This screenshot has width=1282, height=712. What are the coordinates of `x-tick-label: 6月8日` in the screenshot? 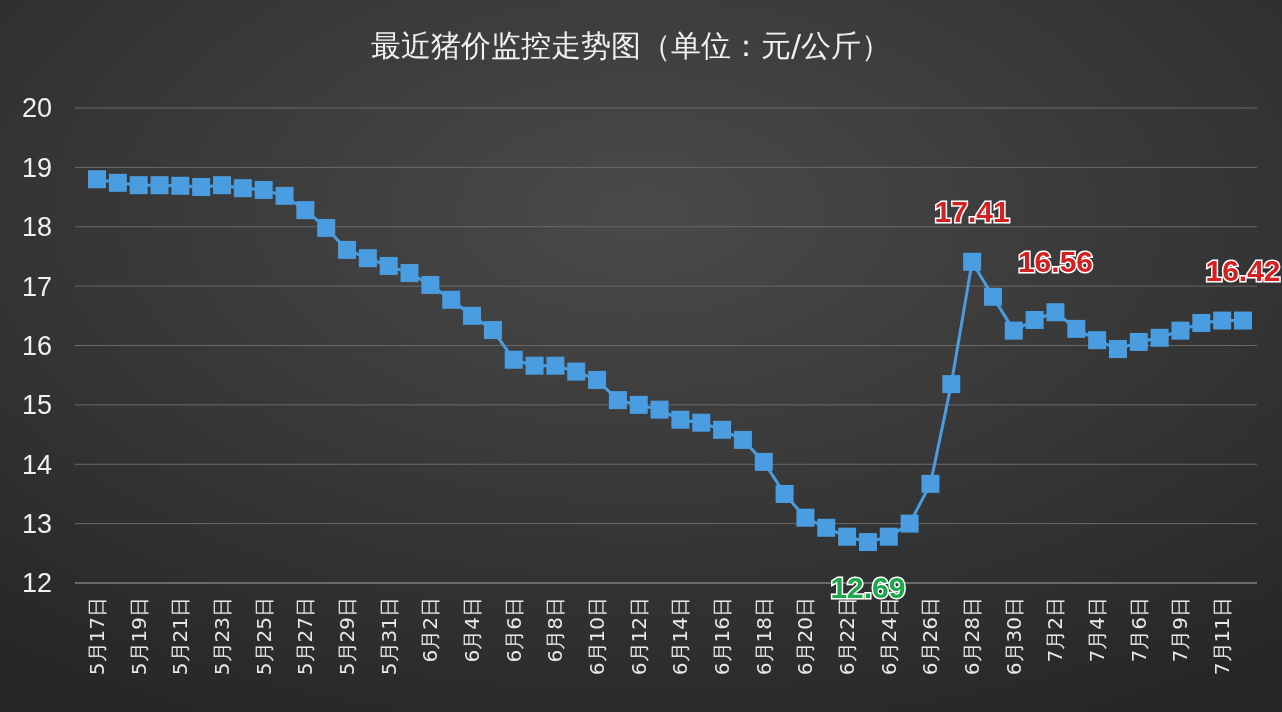 It's located at (555, 630).